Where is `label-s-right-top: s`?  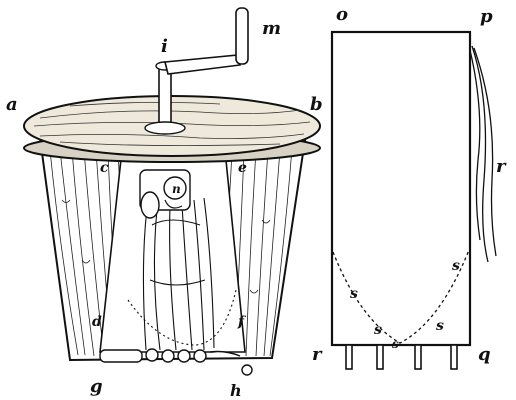
label-s-right-top: s is located at coordinates (456, 266).